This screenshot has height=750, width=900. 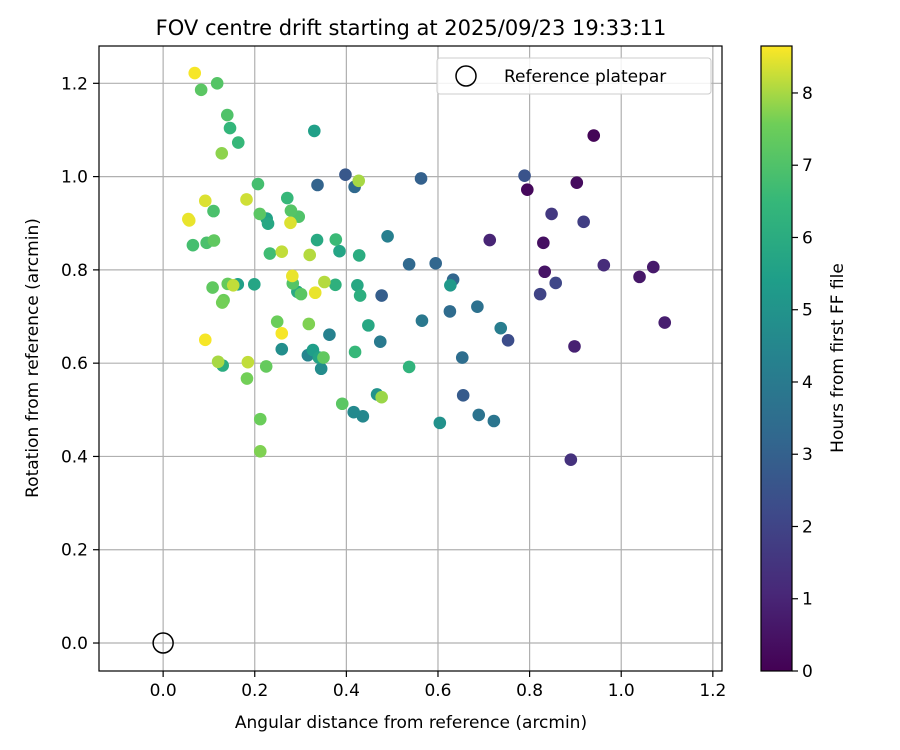 I want to click on x-tick-label: 1.2, so click(x=712, y=691).